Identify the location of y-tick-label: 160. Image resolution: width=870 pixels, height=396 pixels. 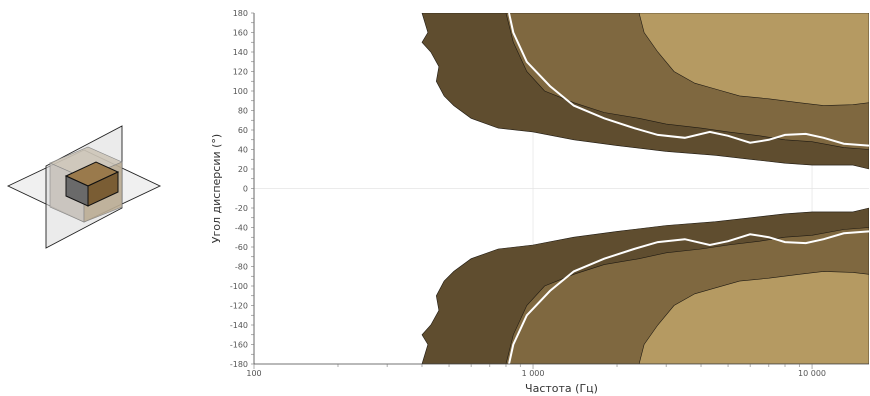
(240, 33).